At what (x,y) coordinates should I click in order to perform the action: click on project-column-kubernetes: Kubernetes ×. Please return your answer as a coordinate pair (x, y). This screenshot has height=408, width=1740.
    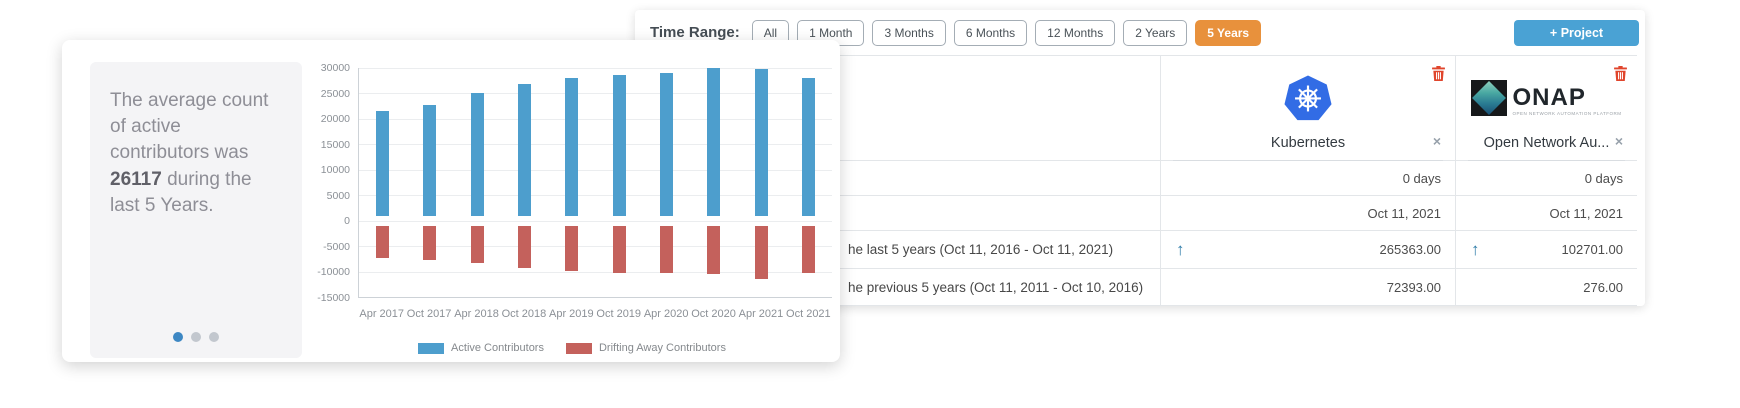
    Looking at the image, I should click on (1307, 108).